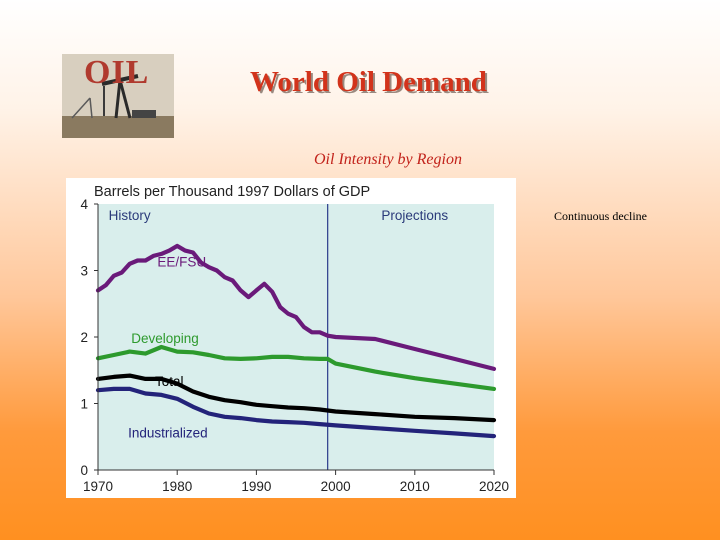 The image size is (720, 540). I want to click on chart-title: Barrels per Thousand 1997 Dollars of GDP, so click(232, 192).